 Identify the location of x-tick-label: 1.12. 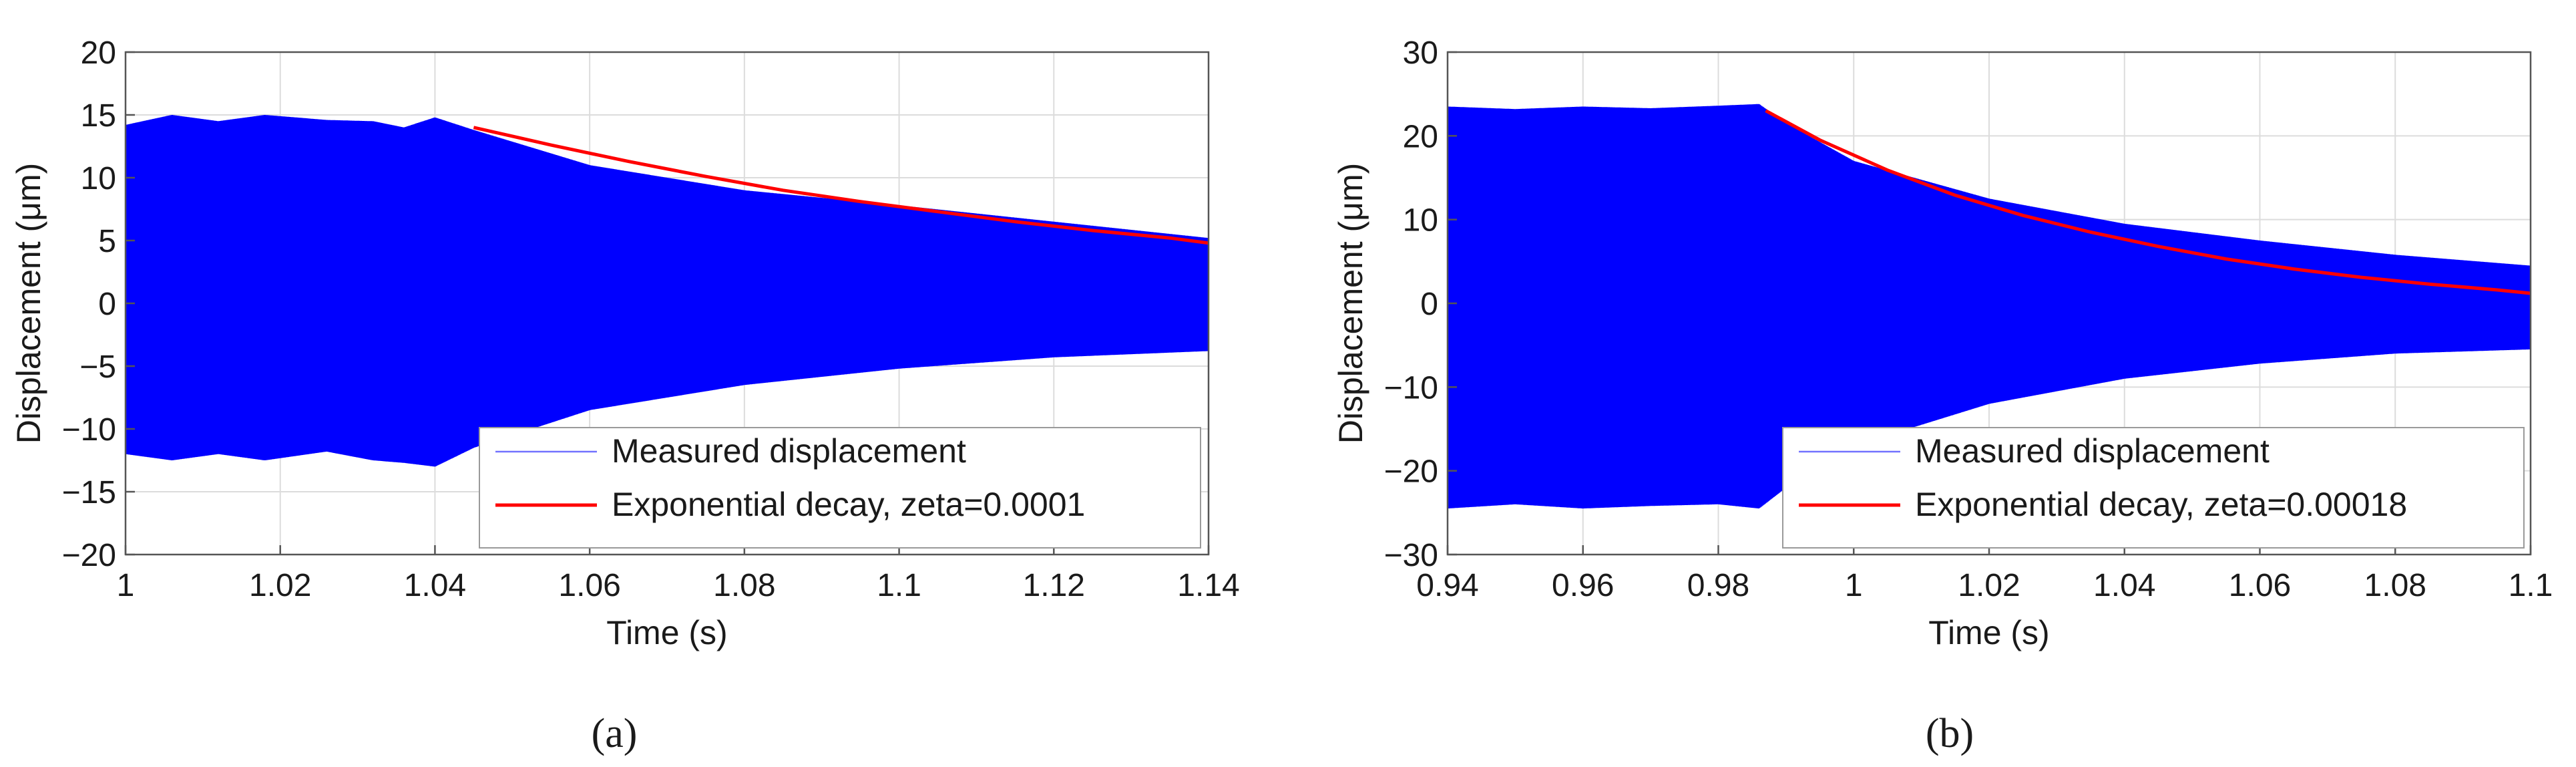
(1054, 585).